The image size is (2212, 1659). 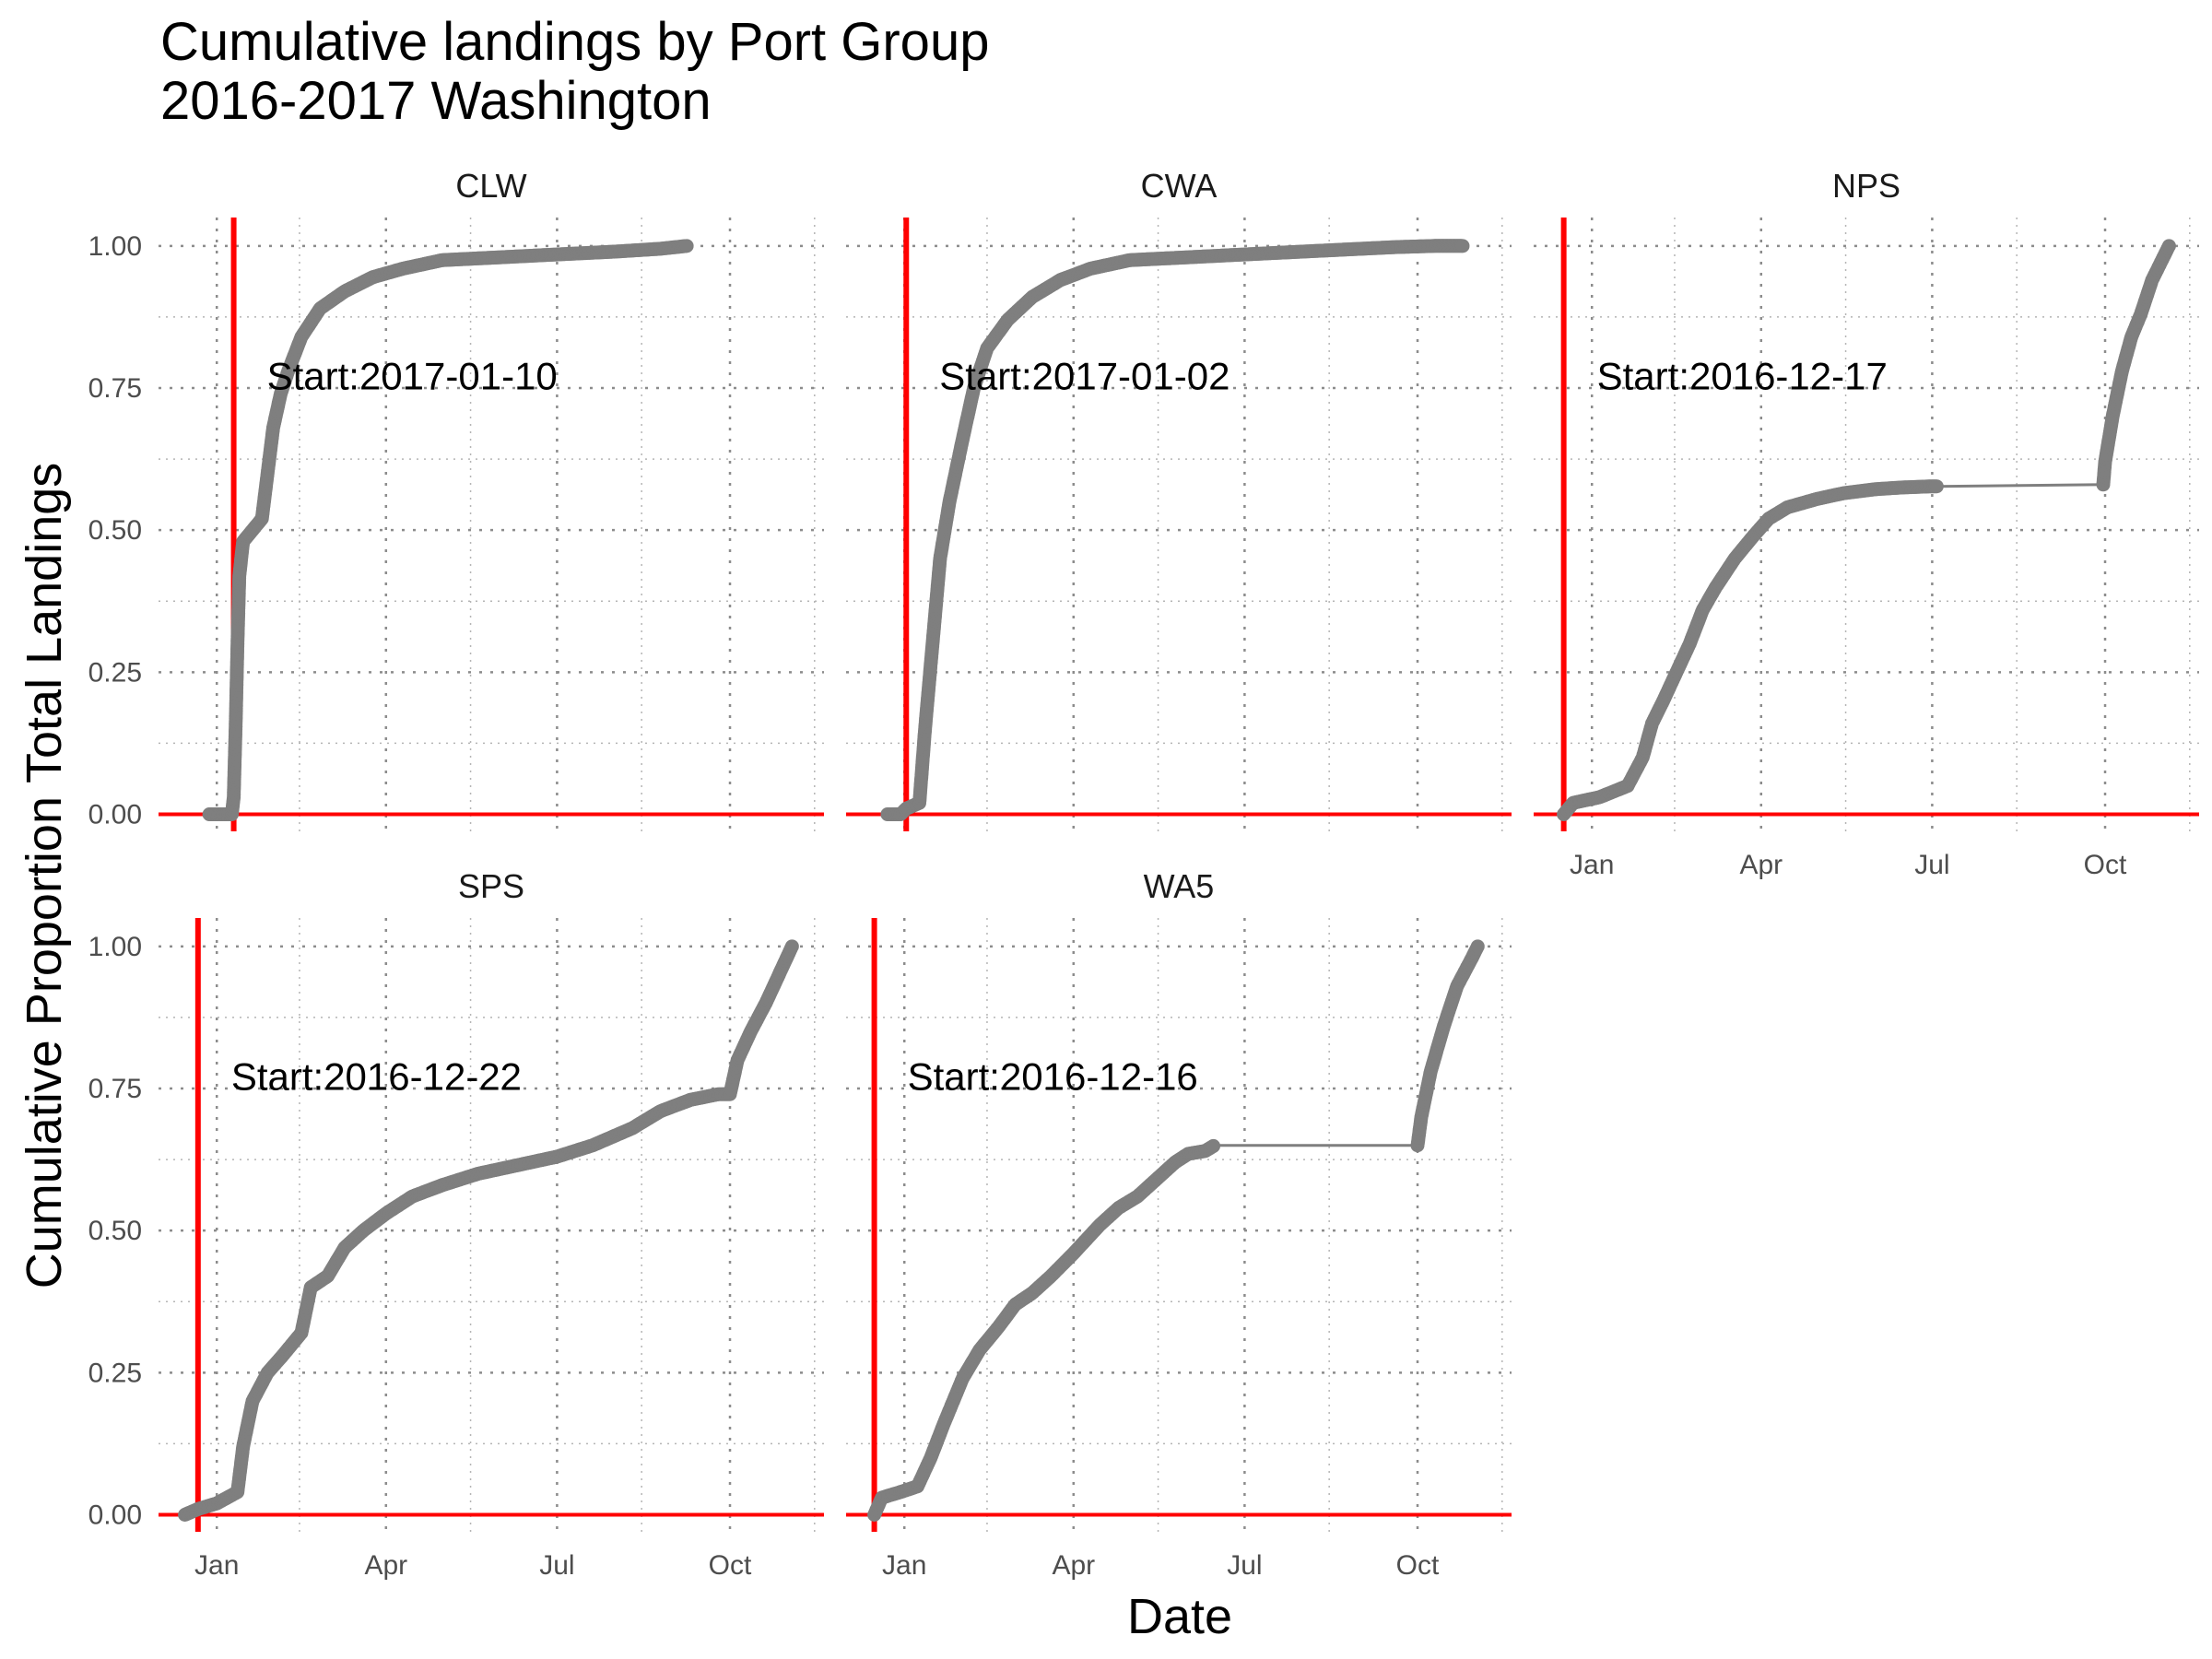 I want to click on panel-strip-label: NPS, so click(x=1866, y=186).